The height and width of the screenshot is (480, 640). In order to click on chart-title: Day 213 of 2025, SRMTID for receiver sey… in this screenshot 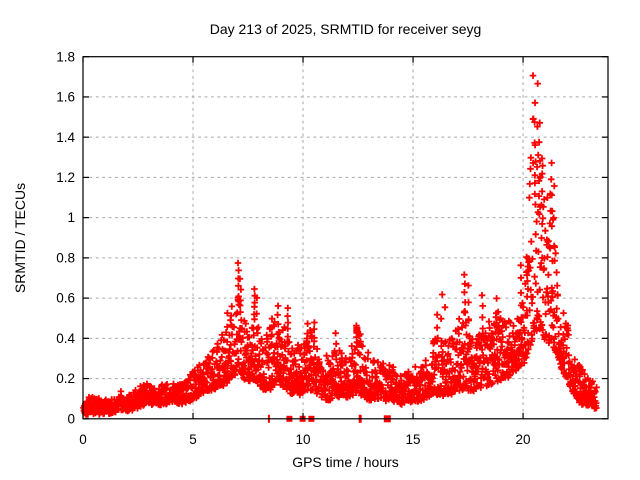, I will do `click(346, 29)`.